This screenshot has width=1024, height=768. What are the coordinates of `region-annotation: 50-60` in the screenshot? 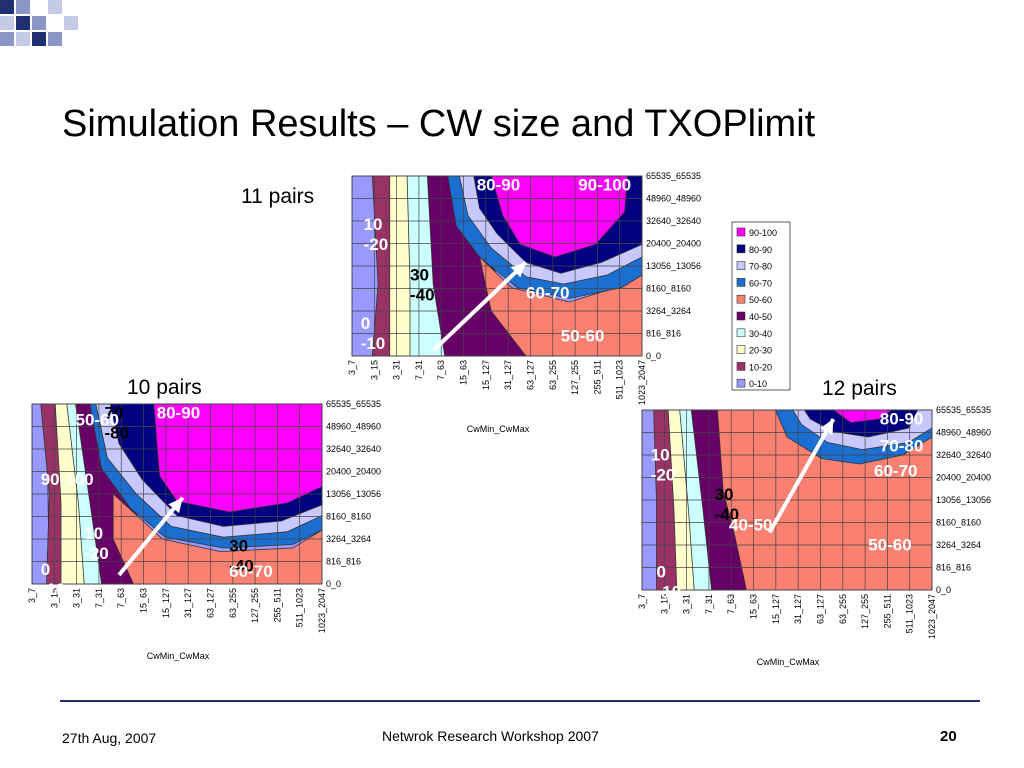 It's located at (889, 544).